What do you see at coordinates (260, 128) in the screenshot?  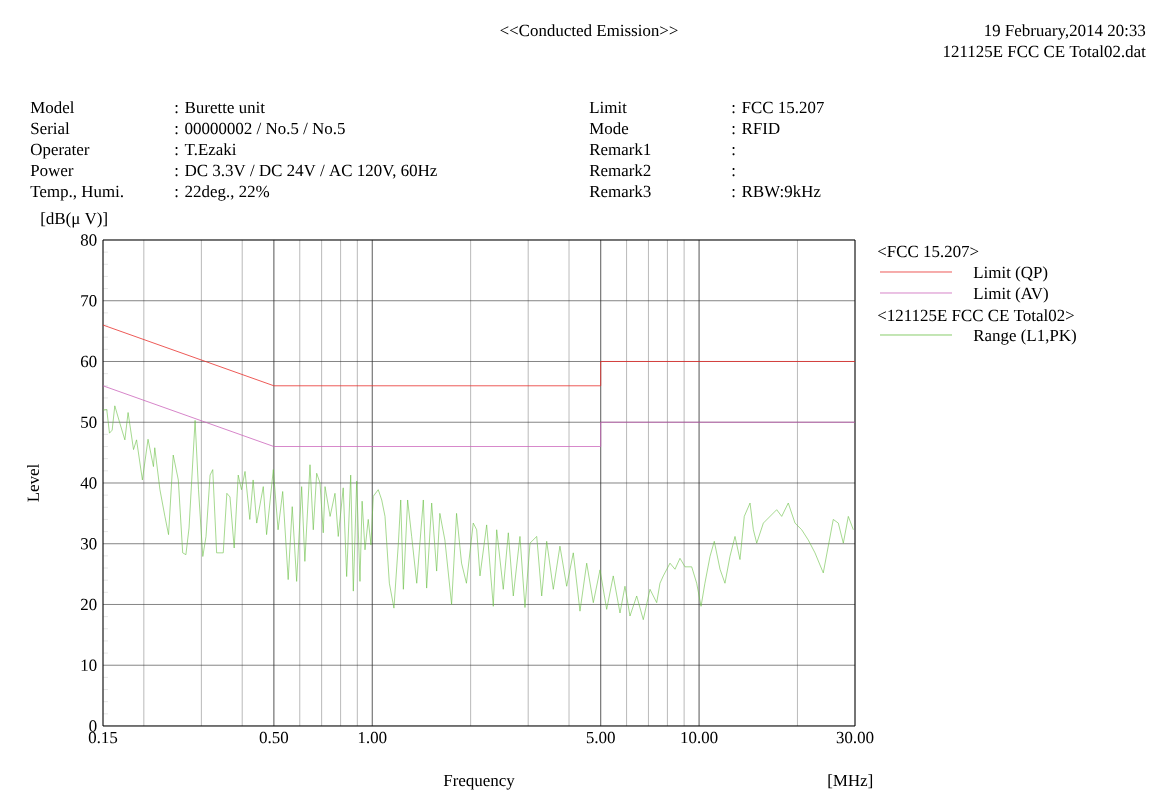 I see `text: : 00000002 / No.5 / No.5` at bounding box center [260, 128].